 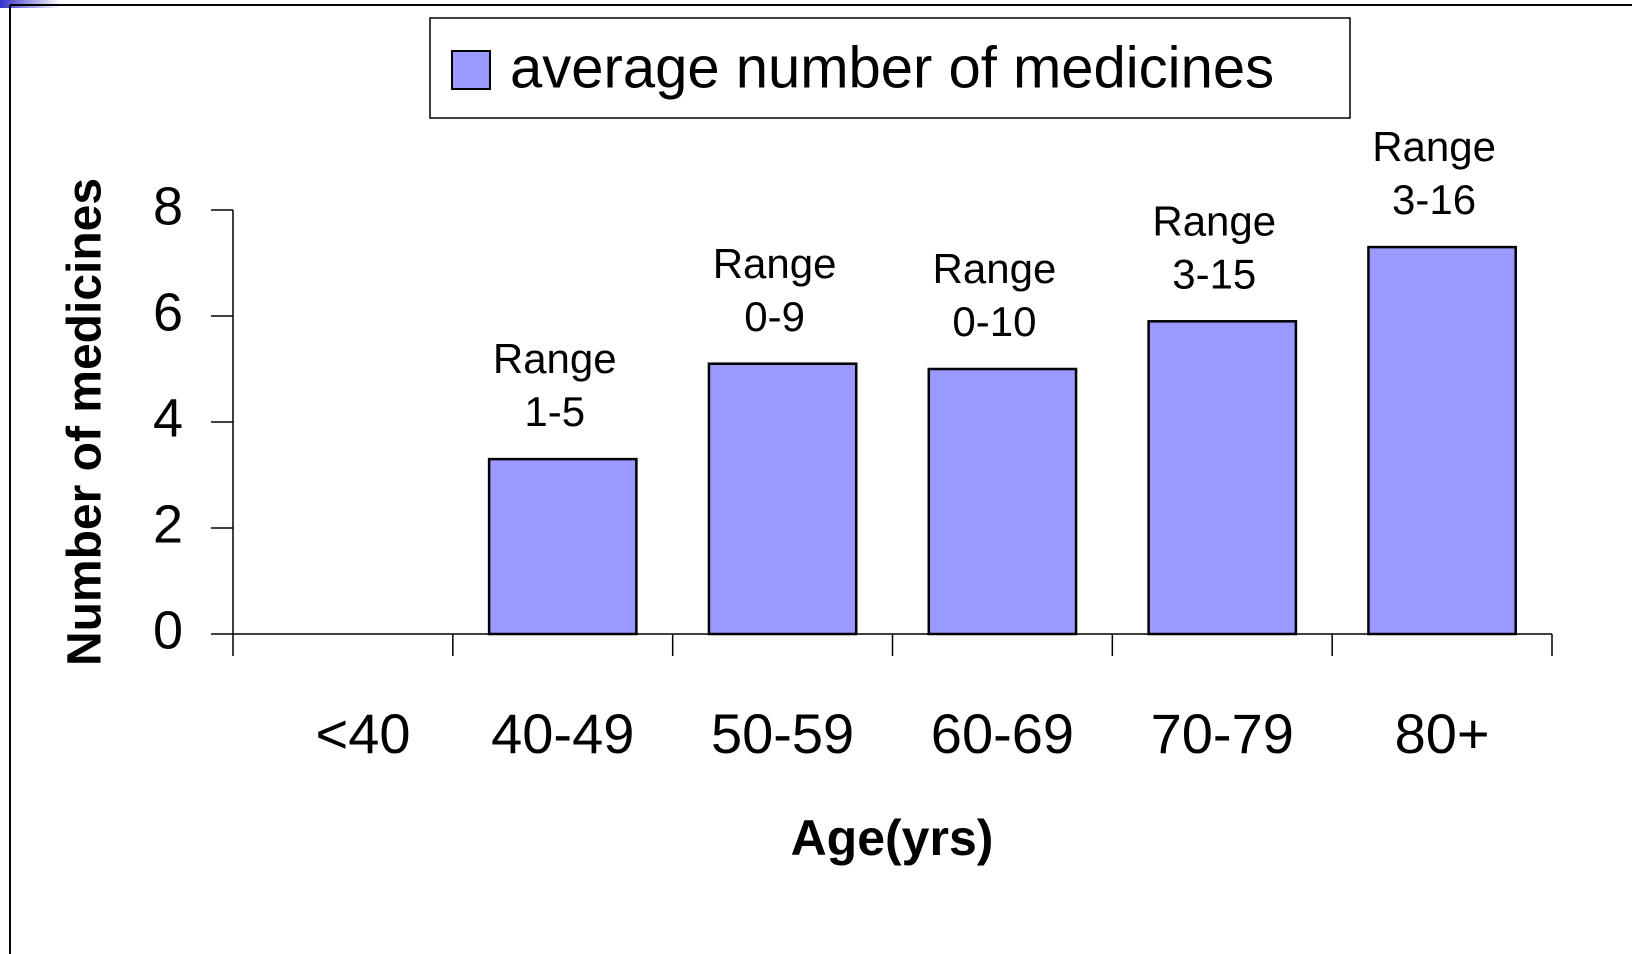 I want to click on y-tick-label: 0, so click(x=168, y=630).